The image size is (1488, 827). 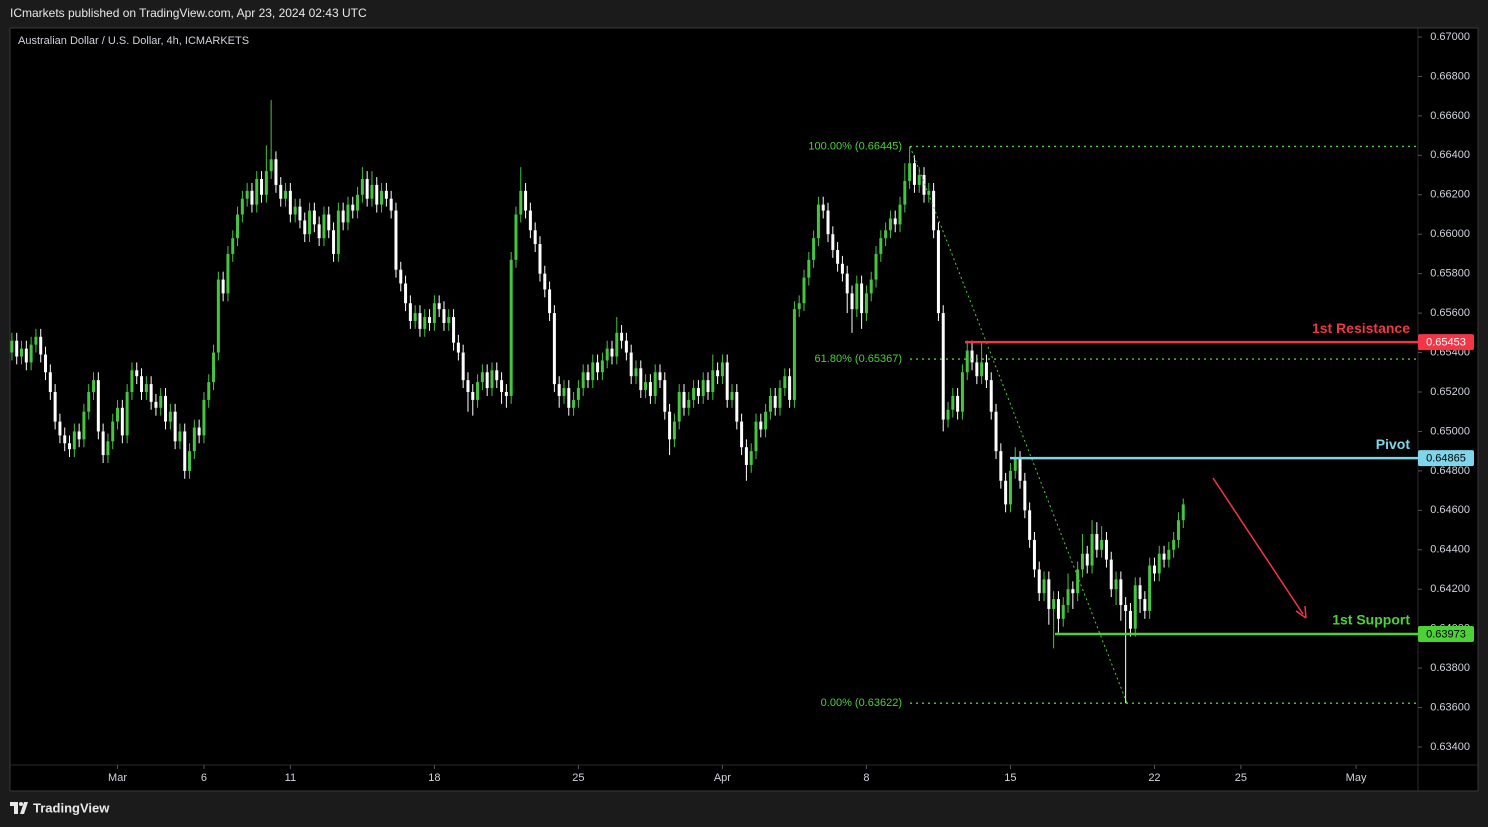 What do you see at coordinates (1450, 76) in the screenshot?
I see `y-tick-label: 0.66800` at bounding box center [1450, 76].